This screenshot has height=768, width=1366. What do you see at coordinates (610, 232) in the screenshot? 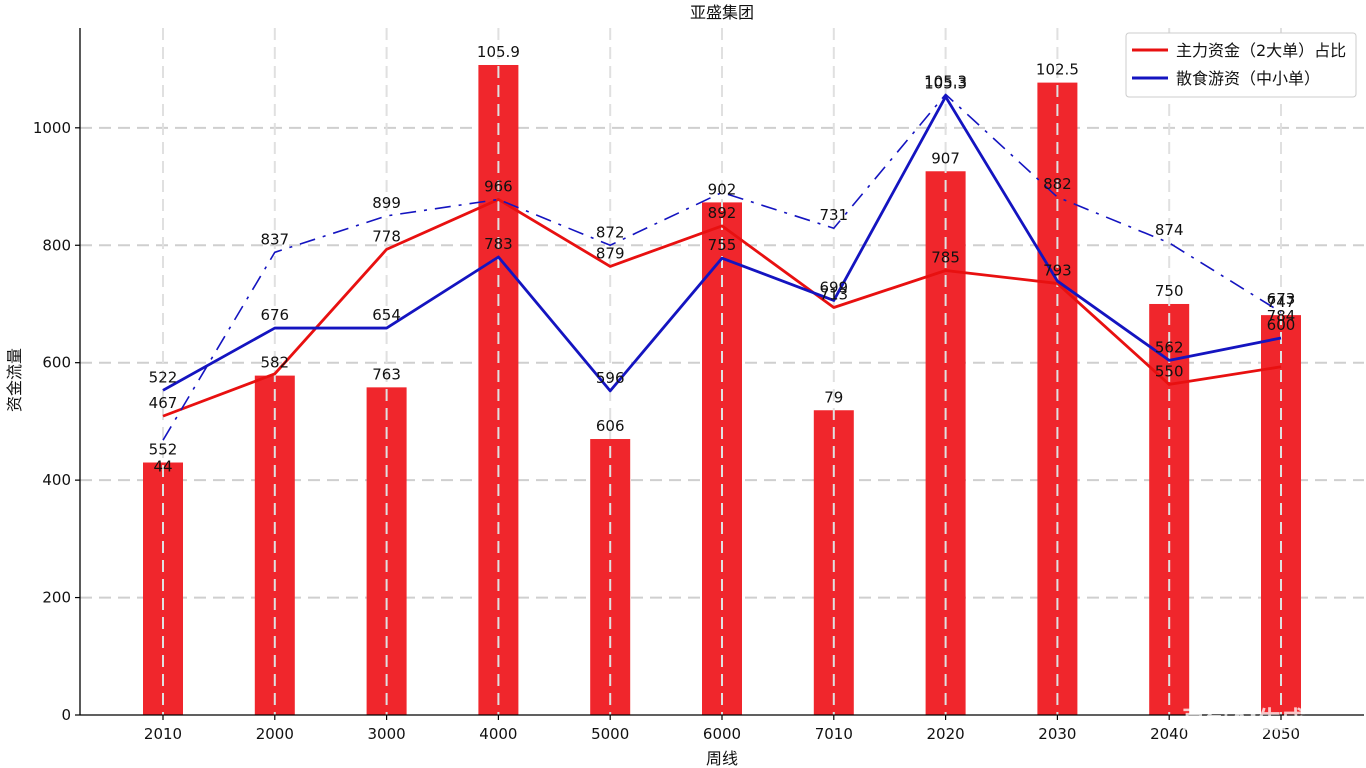
I see `line-value-label: 872` at bounding box center [610, 232].